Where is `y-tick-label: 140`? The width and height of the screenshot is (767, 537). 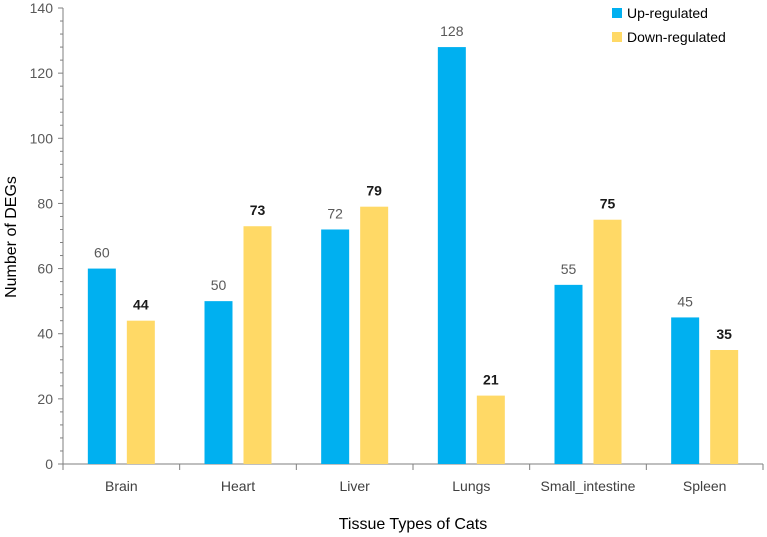 y-tick-label: 140 is located at coordinates (42, 8).